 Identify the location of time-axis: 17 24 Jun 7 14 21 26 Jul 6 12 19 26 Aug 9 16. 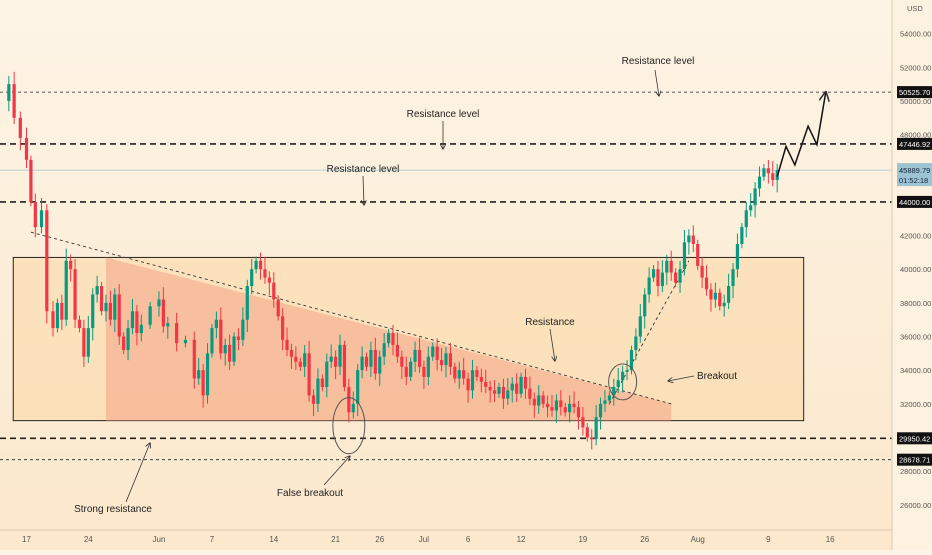
(446, 536).